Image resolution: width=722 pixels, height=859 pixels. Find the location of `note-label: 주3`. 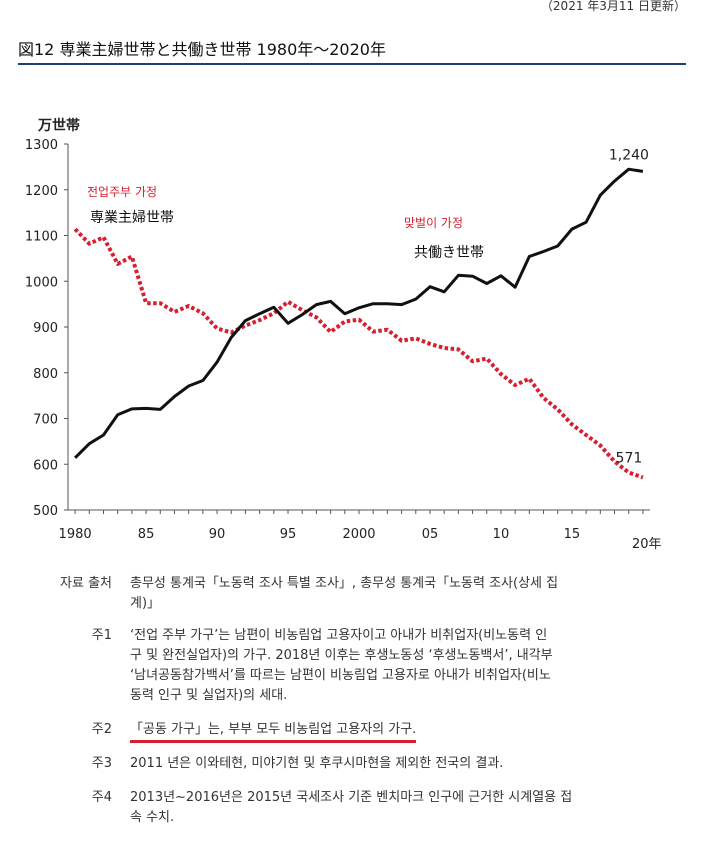

note-label: 주3 is located at coordinates (101, 763).